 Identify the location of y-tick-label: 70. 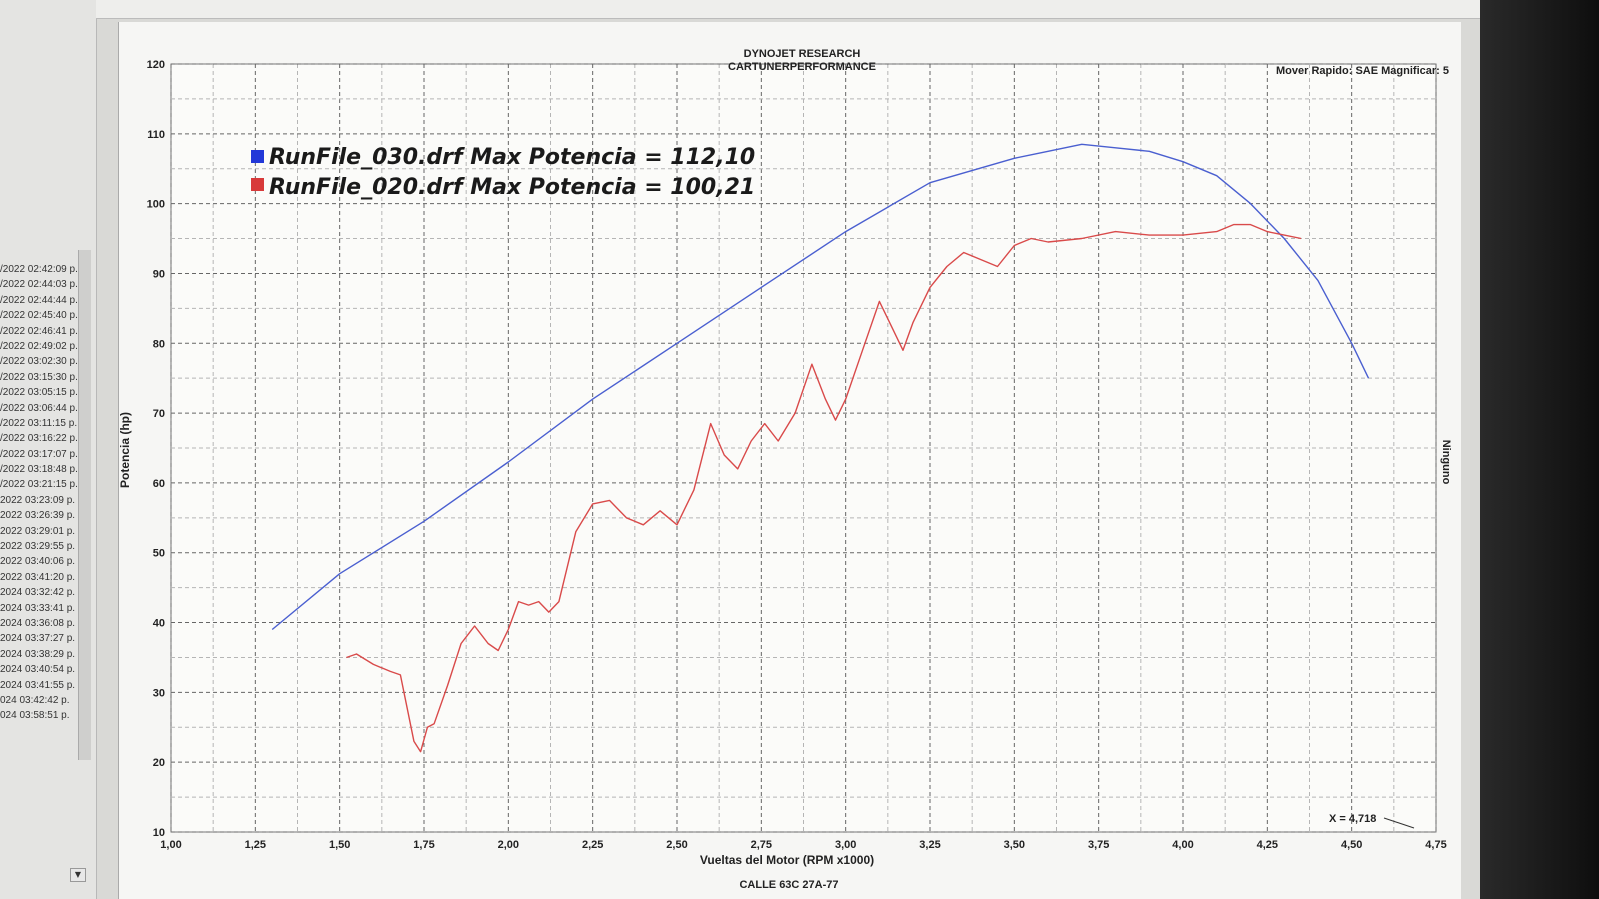
(159, 414).